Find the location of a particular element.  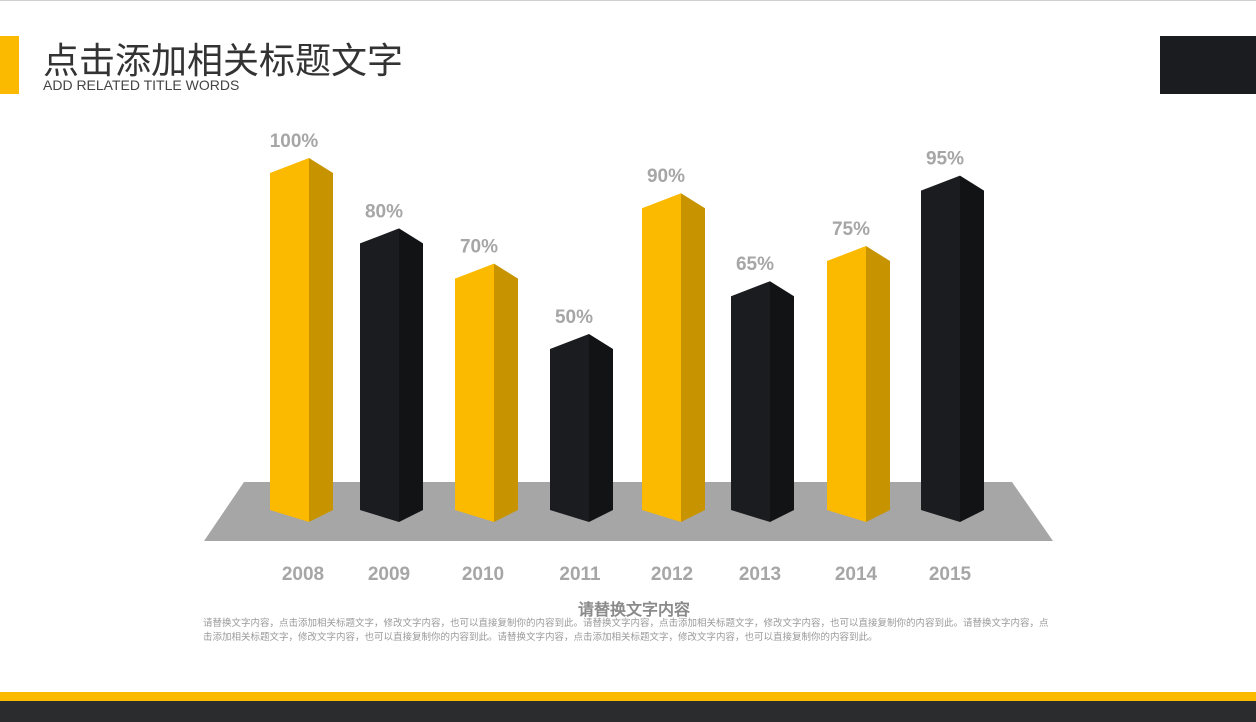

bar-2009 is located at coordinates (391, 375).